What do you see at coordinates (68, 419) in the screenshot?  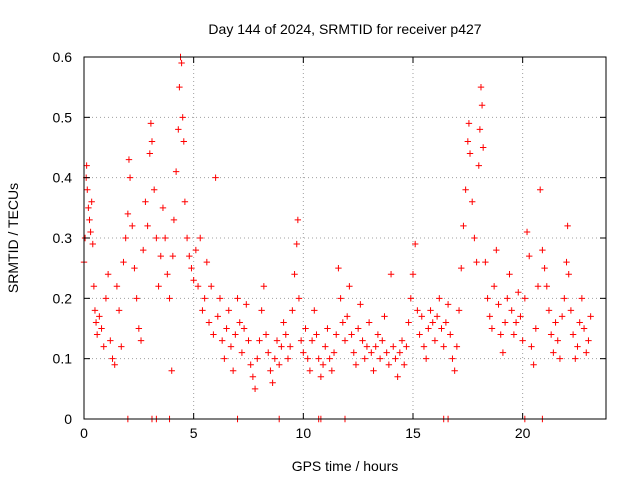 I see `y-tick-label: 0` at bounding box center [68, 419].